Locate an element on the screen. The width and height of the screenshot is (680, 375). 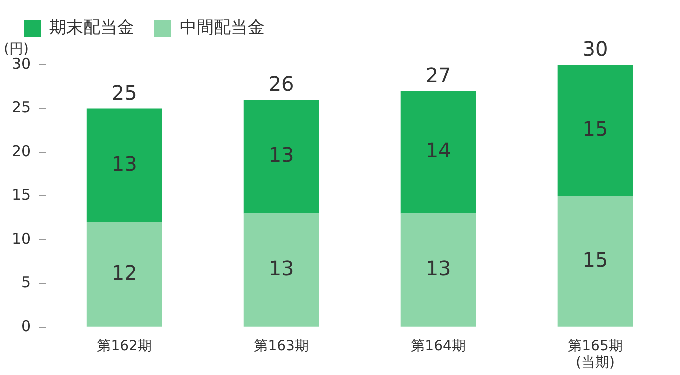
x-tick-label: 第165期 (当期) is located at coordinates (595, 355).